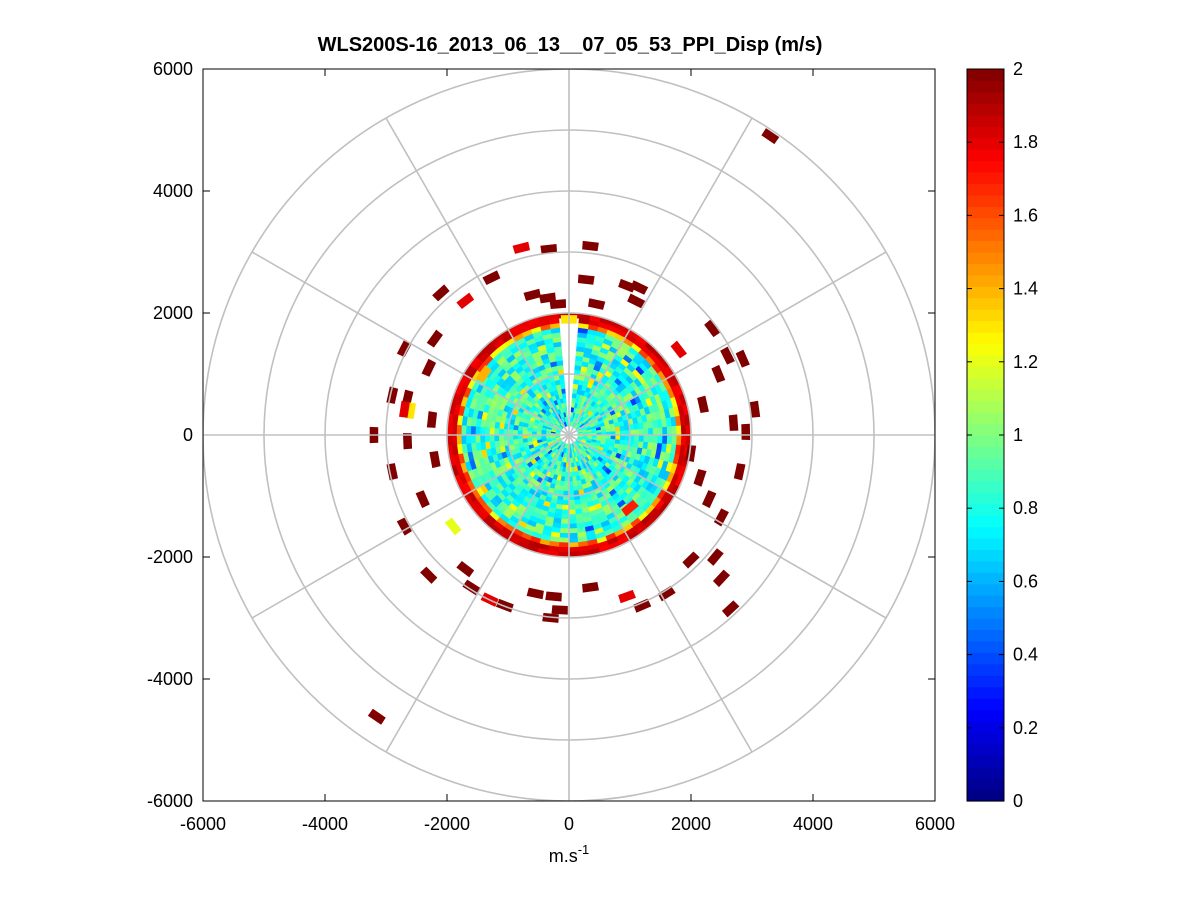 The image size is (1201, 901). I want to click on colorbar-tick-label: 0.2, so click(1025, 728).